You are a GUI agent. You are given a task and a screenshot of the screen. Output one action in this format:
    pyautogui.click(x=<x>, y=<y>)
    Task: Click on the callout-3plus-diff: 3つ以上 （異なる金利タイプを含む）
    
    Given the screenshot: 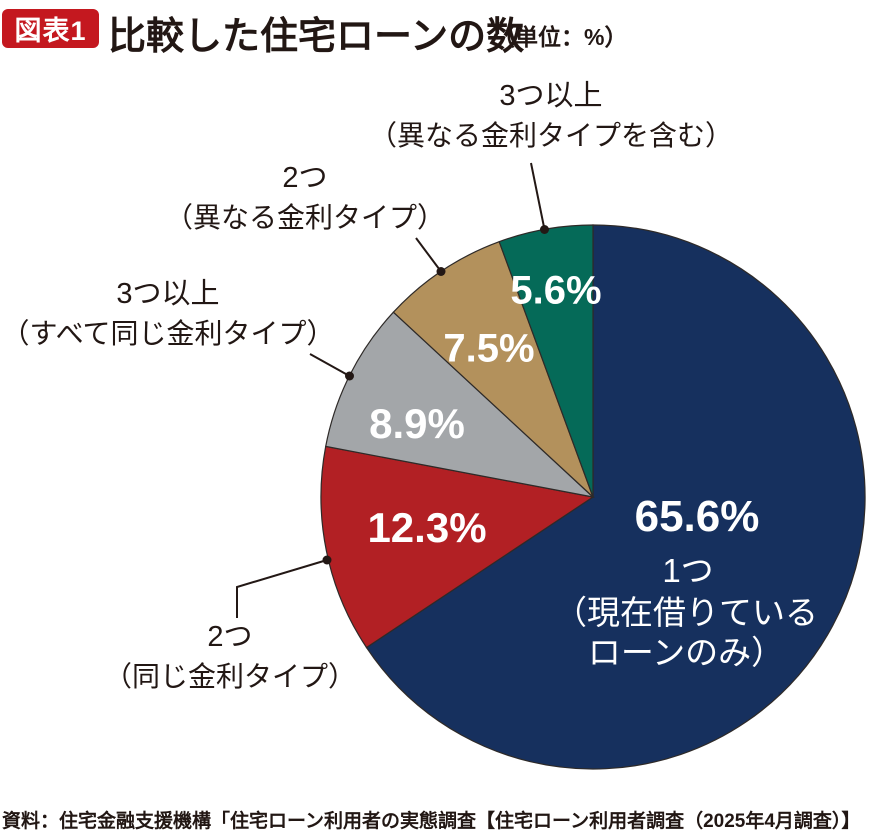 What is the action you would take?
    pyautogui.click(x=551, y=116)
    